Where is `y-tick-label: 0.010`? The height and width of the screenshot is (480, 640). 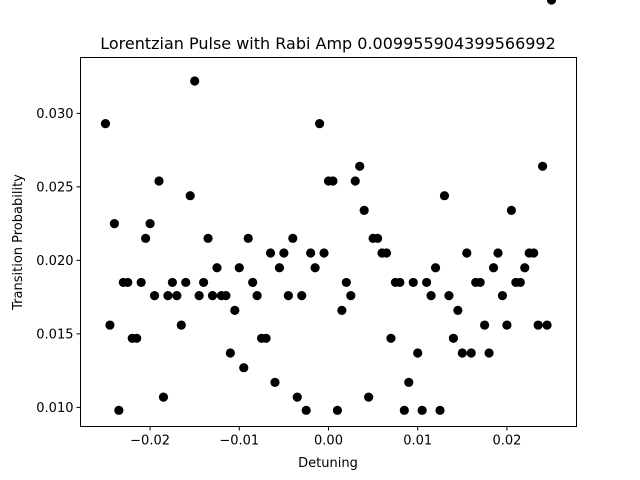 y-tick-label: 0.010 is located at coordinates (54, 408).